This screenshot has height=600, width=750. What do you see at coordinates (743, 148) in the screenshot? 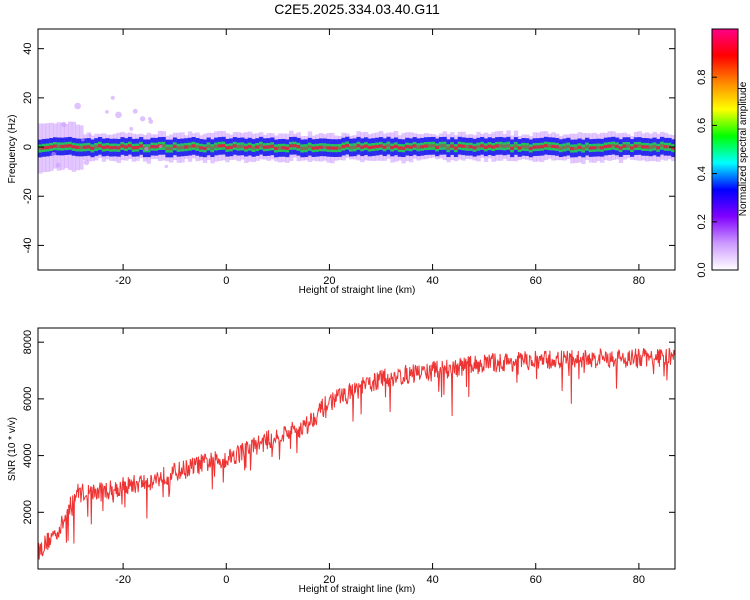
I see `colorbar-label: Normalized spectral amplitude` at bounding box center [743, 148].